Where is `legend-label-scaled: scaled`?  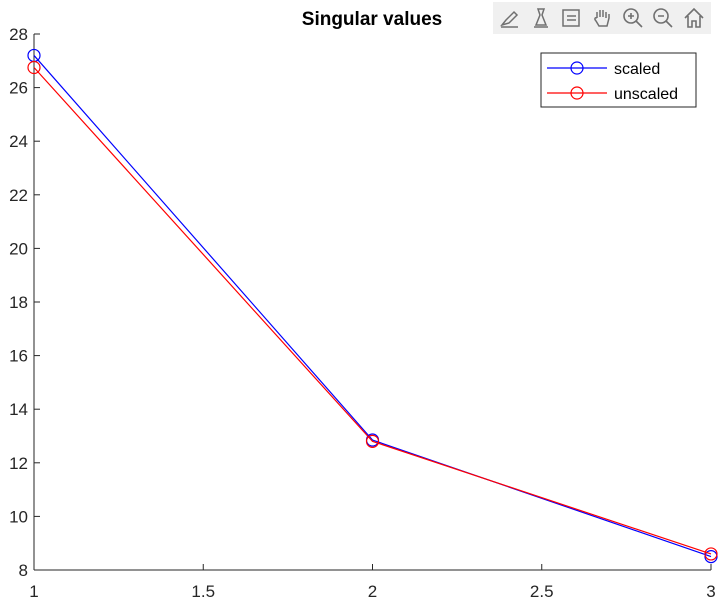
legend-label-scaled: scaled is located at coordinates (637, 69).